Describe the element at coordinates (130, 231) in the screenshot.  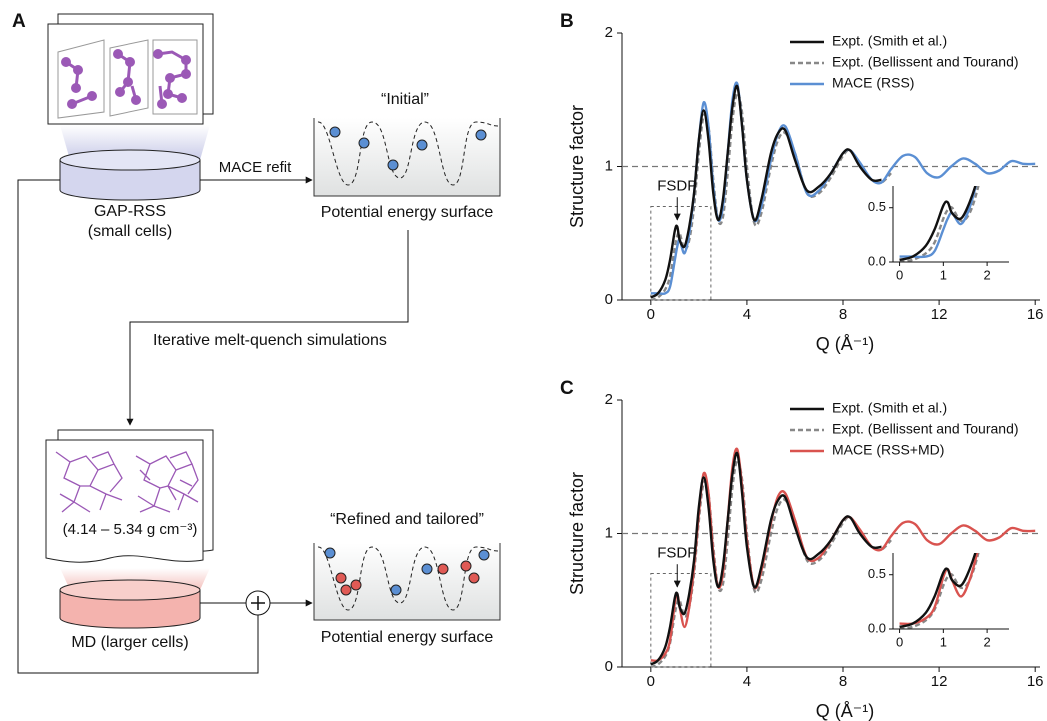
I see `db-sublabel: (small cells)` at that location.